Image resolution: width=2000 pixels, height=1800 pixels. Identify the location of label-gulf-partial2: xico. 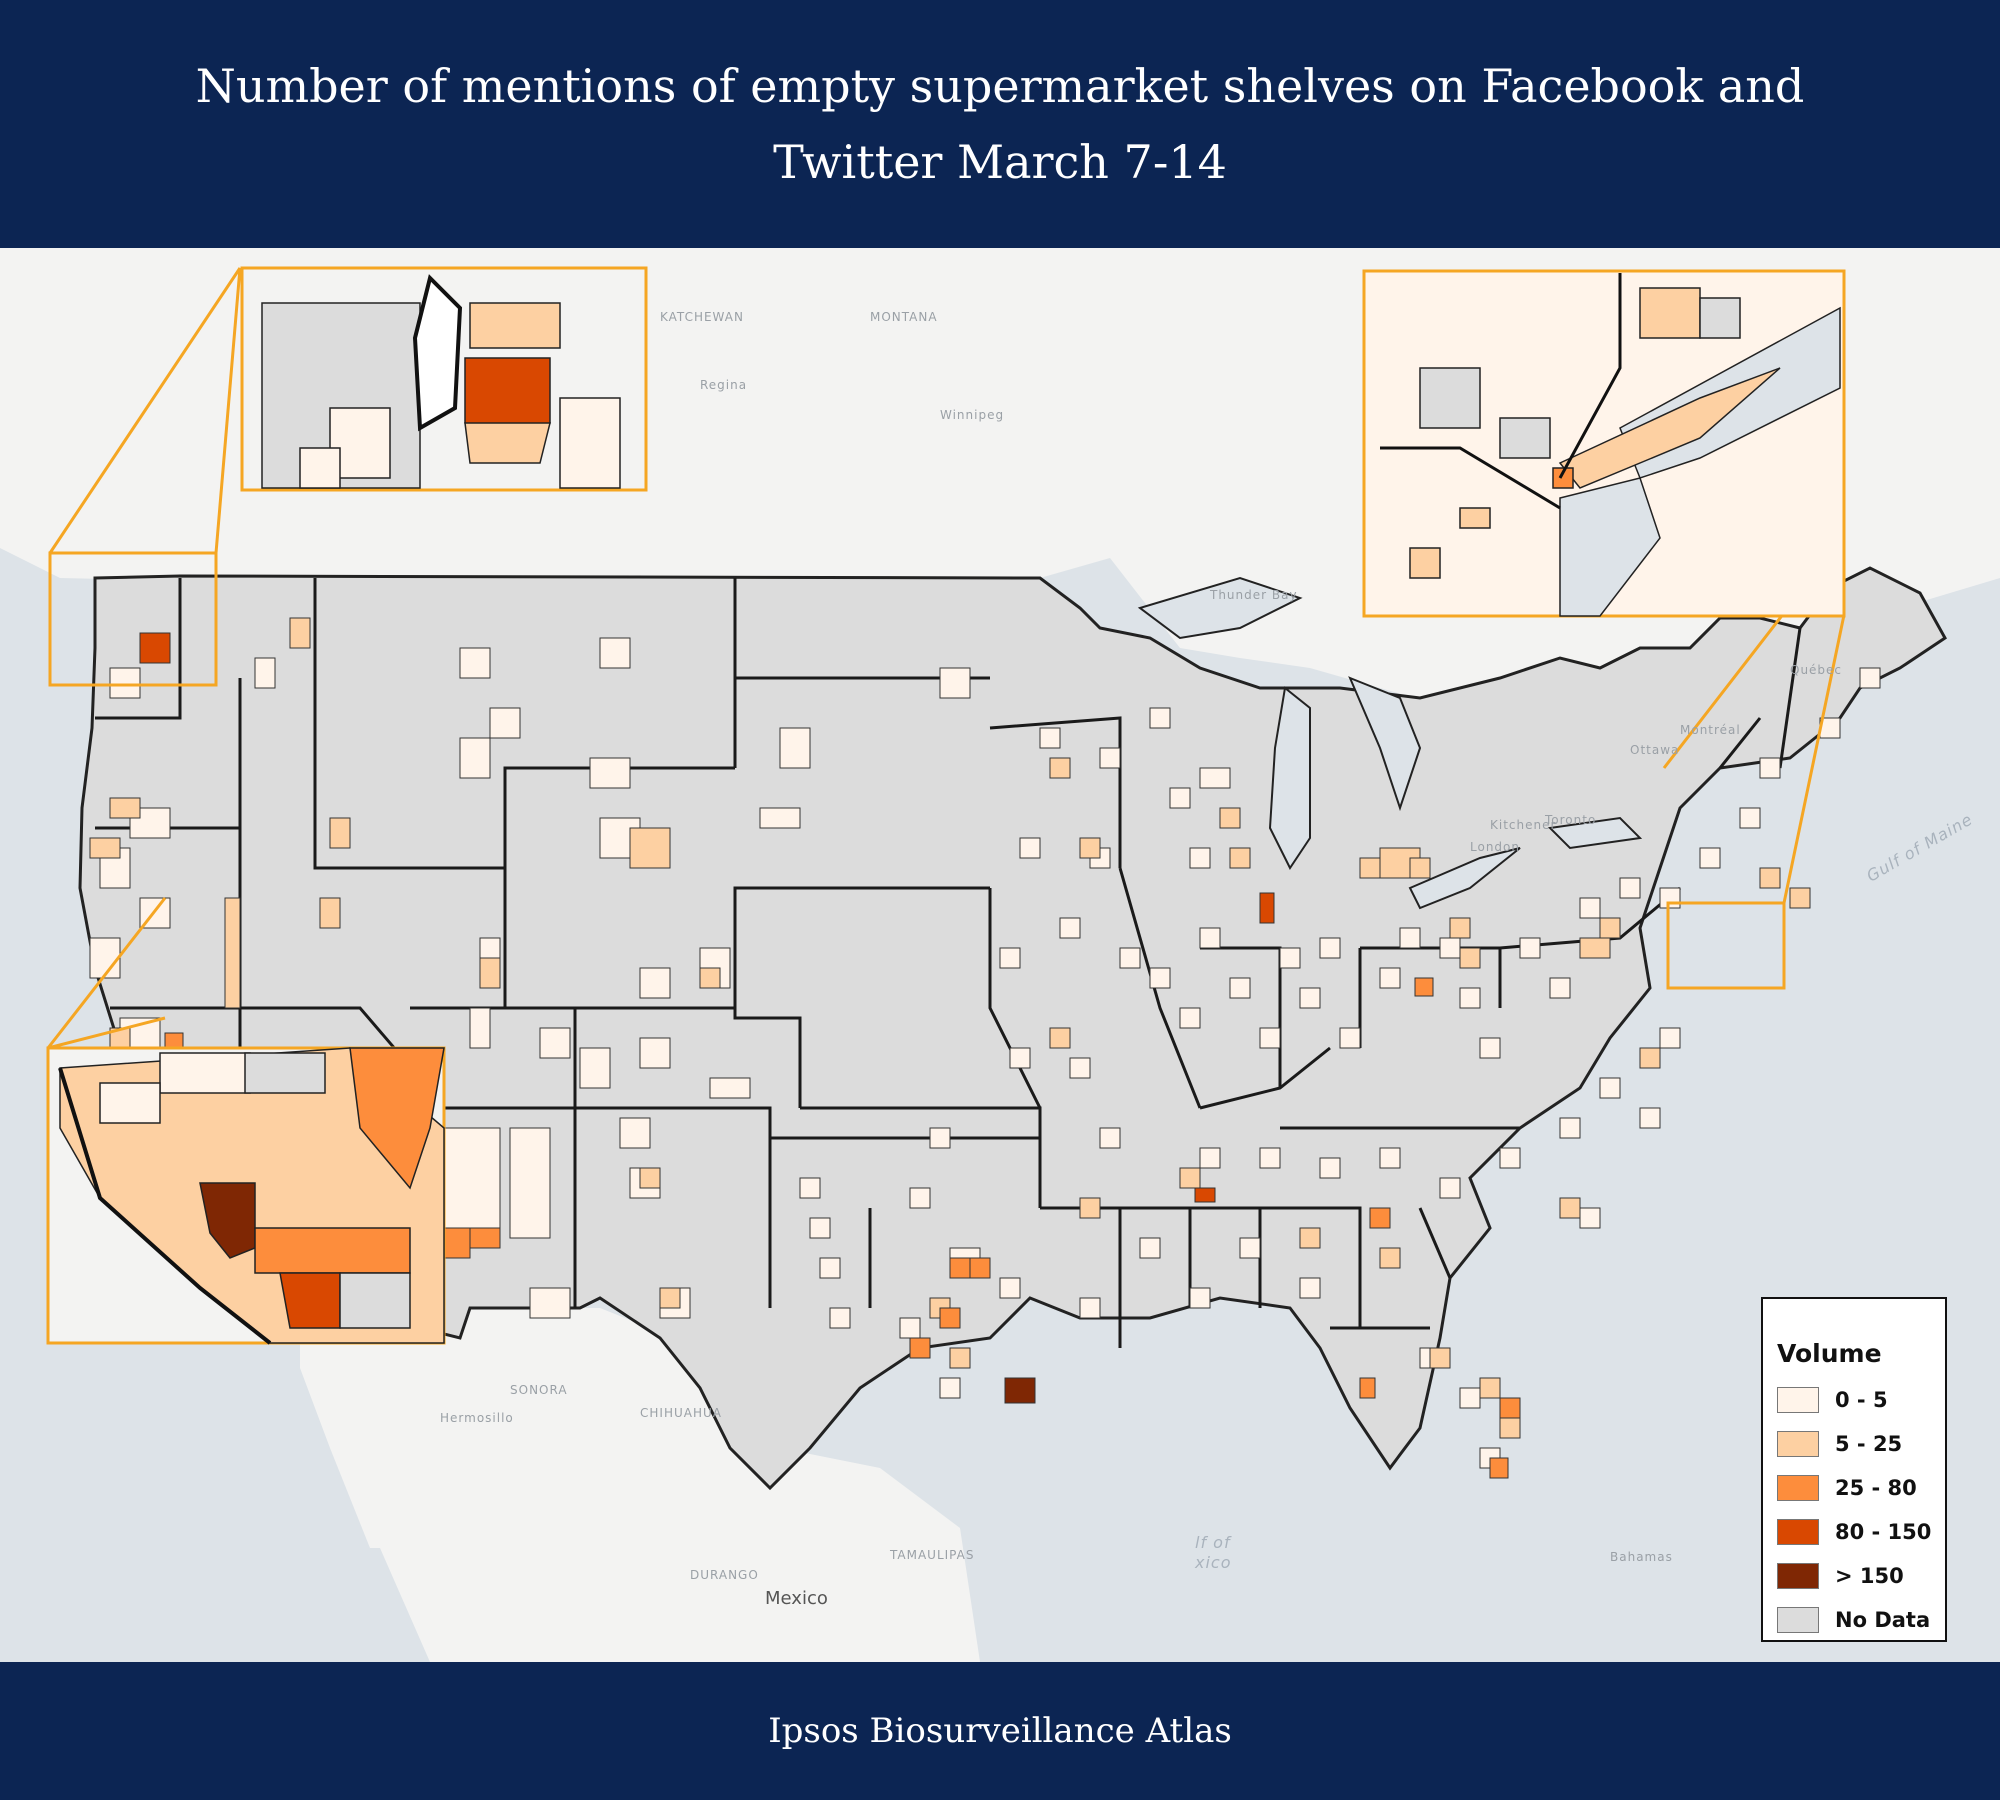
(1213, 1562).